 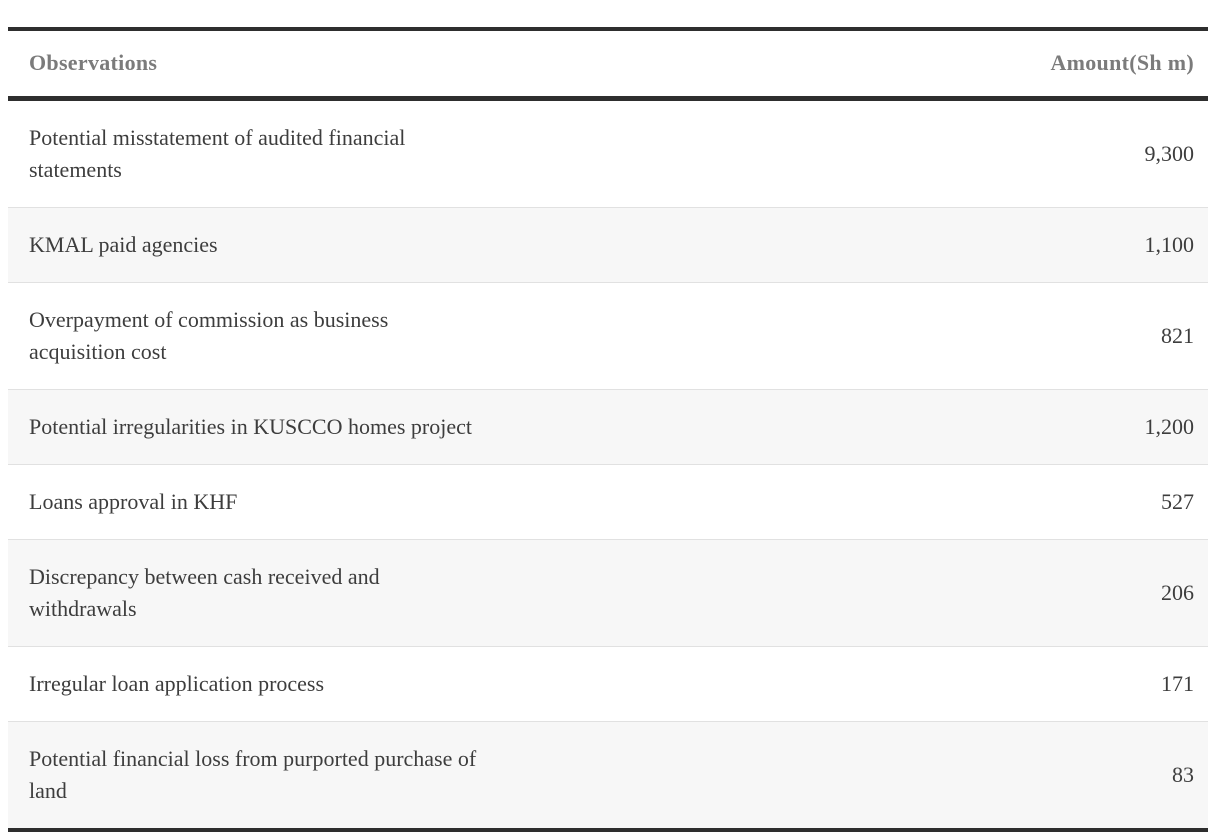 What do you see at coordinates (1177, 501) in the screenshot?
I see `amount-cell: 527` at bounding box center [1177, 501].